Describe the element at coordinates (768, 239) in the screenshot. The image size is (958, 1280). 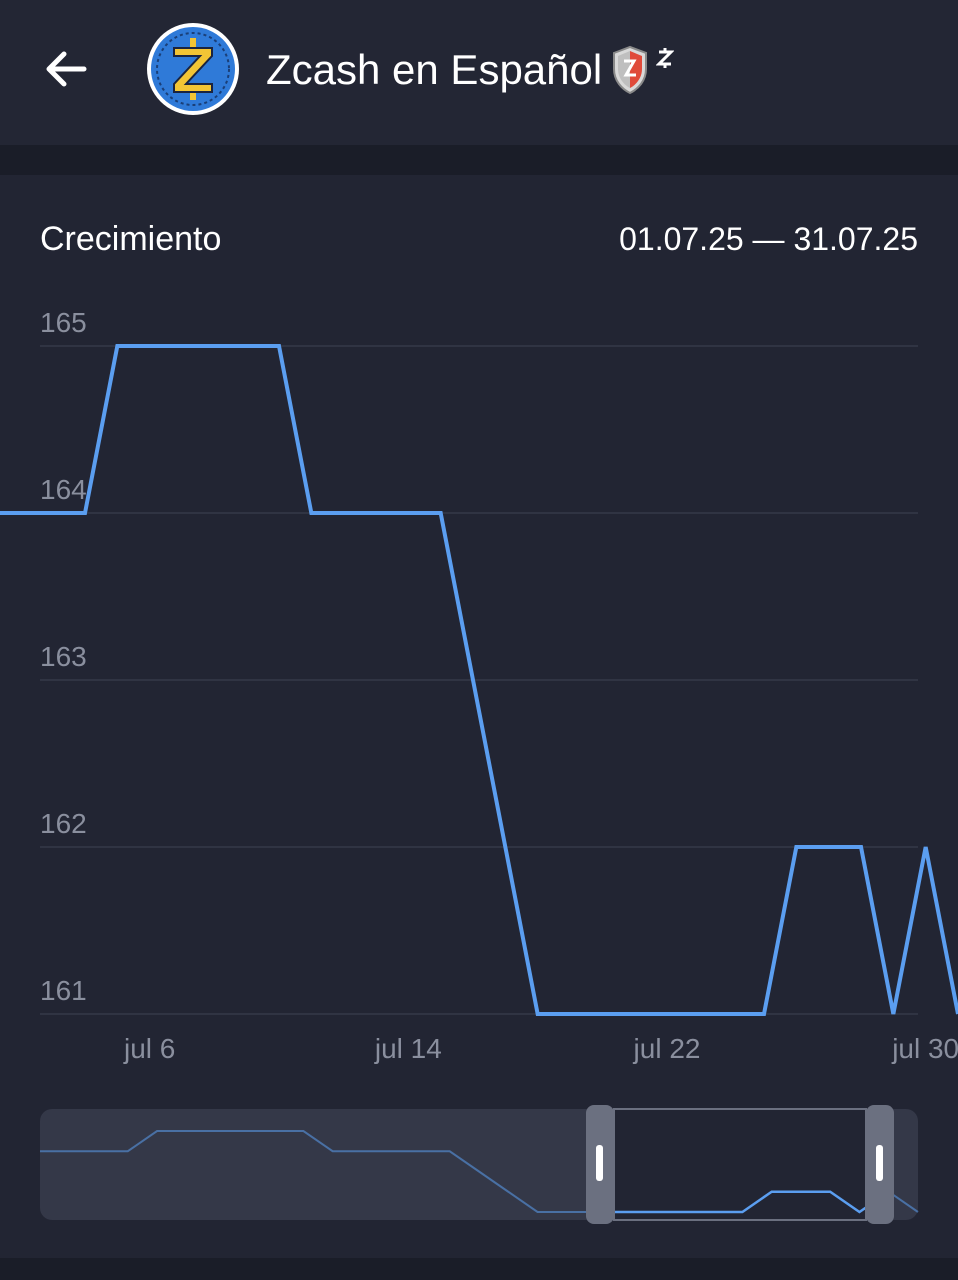
I see `date-range: 01.07.25 — 31.07.25` at that location.